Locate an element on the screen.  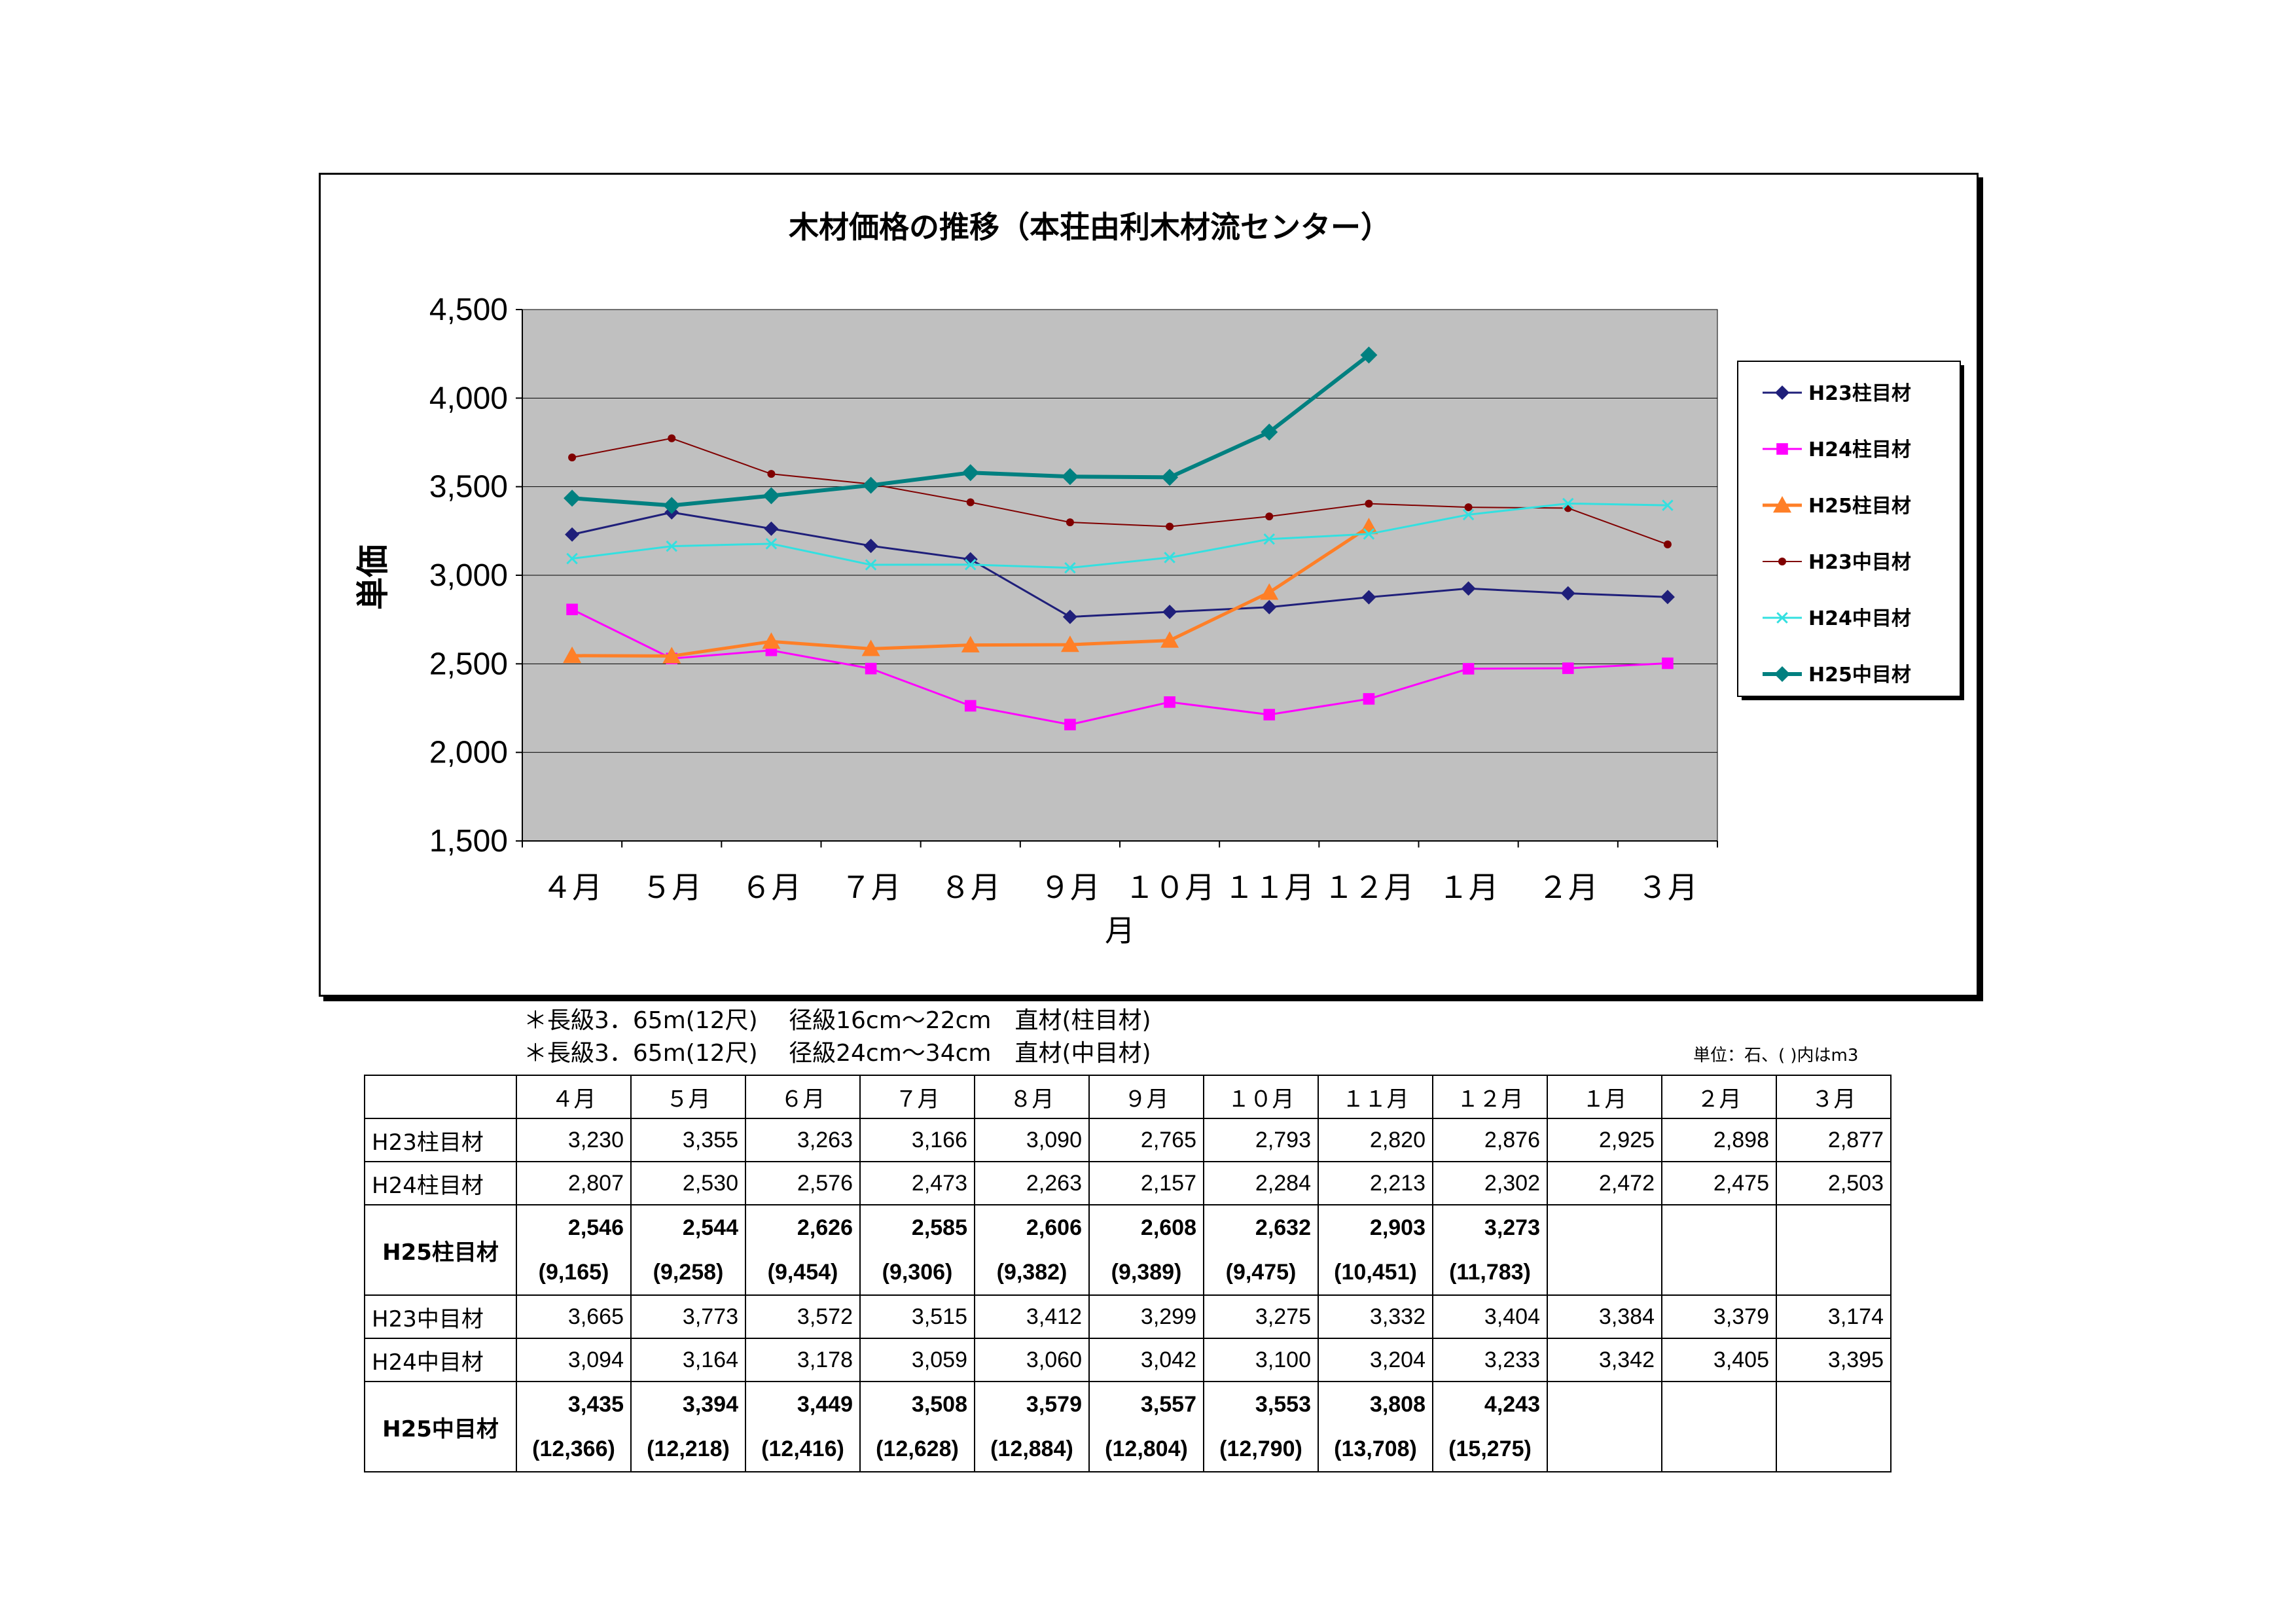
cell-volume: (12,628) is located at coordinates (917, 1448).